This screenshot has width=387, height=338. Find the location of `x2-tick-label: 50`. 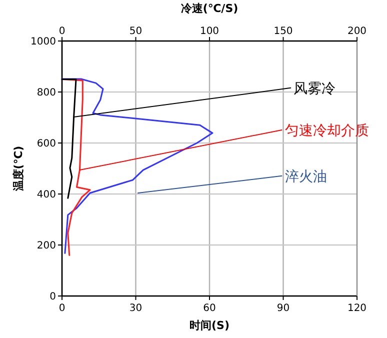

x2-tick-label: 50 is located at coordinates (135, 31).